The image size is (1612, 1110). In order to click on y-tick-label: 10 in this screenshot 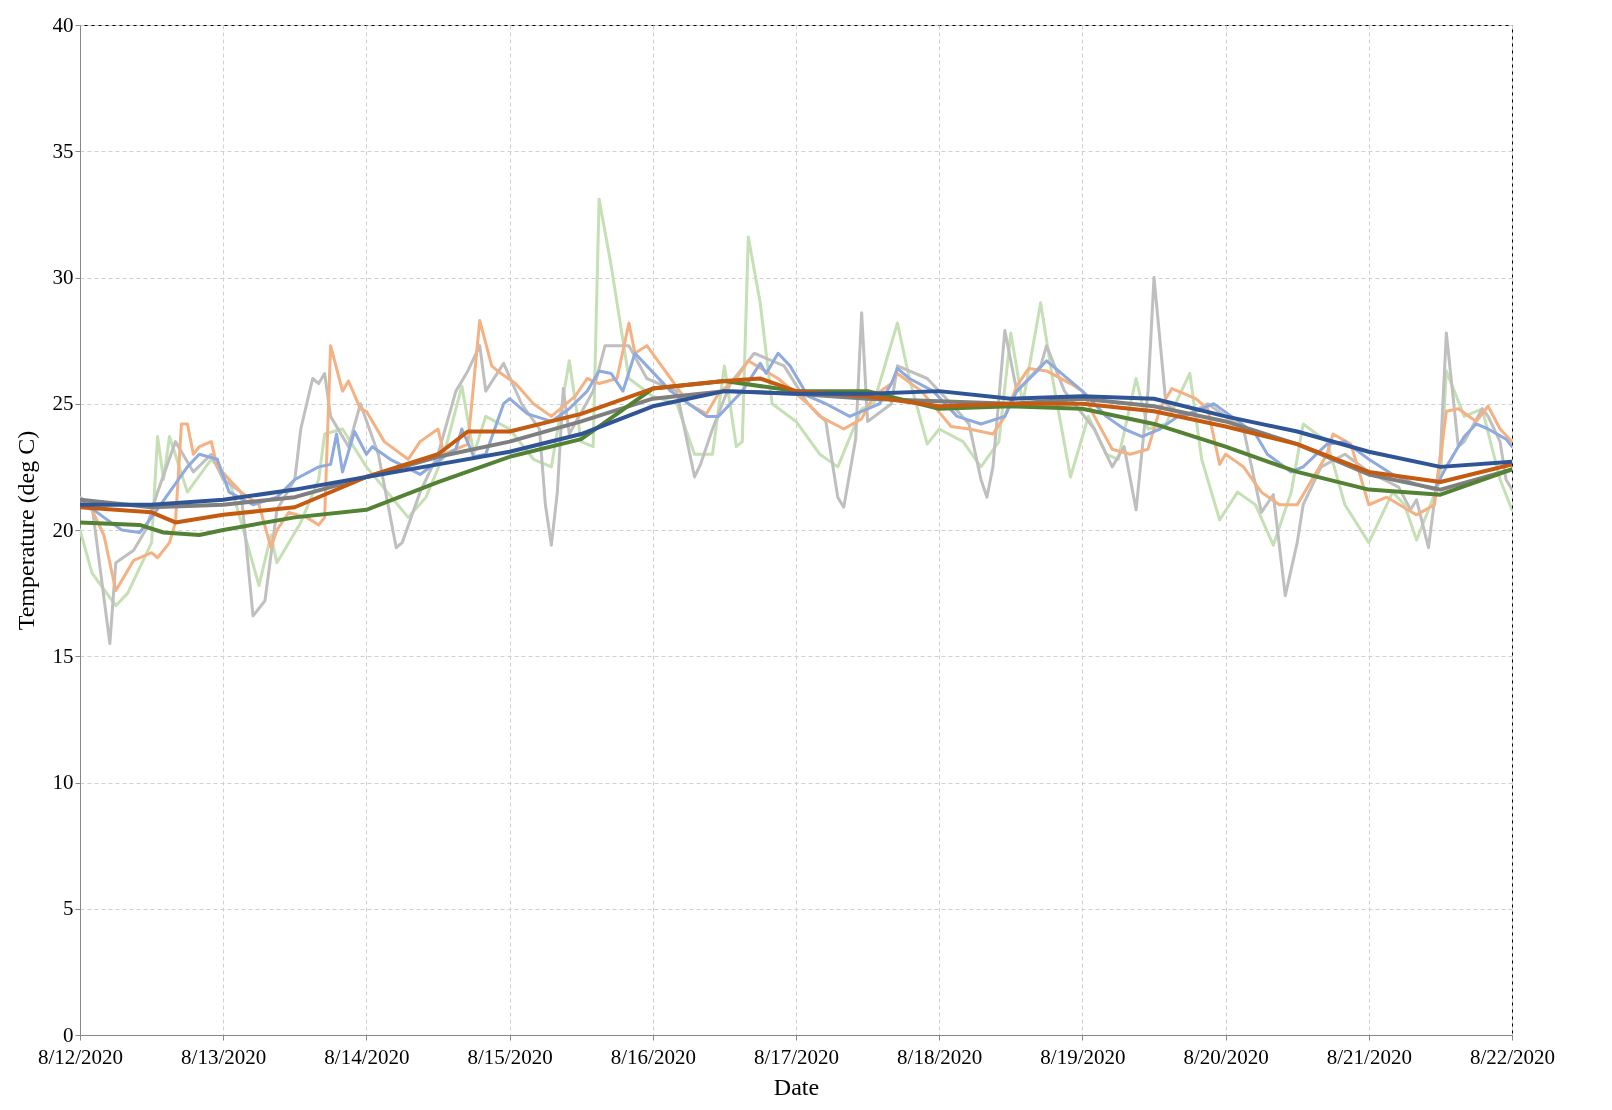, I will do `click(63, 782)`.